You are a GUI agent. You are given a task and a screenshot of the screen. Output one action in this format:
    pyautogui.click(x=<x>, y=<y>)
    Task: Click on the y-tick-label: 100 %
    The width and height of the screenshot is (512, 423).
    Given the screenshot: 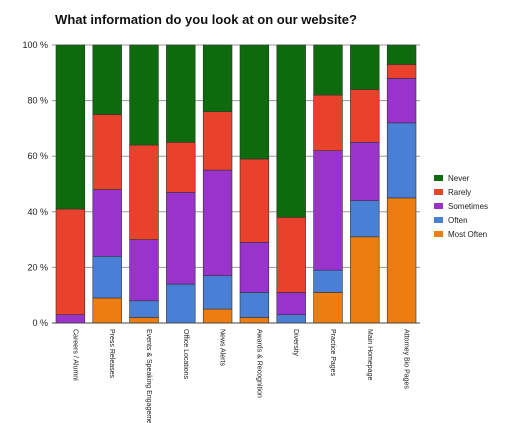 What is the action you would take?
    pyautogui.click(x=35, y=45)
    